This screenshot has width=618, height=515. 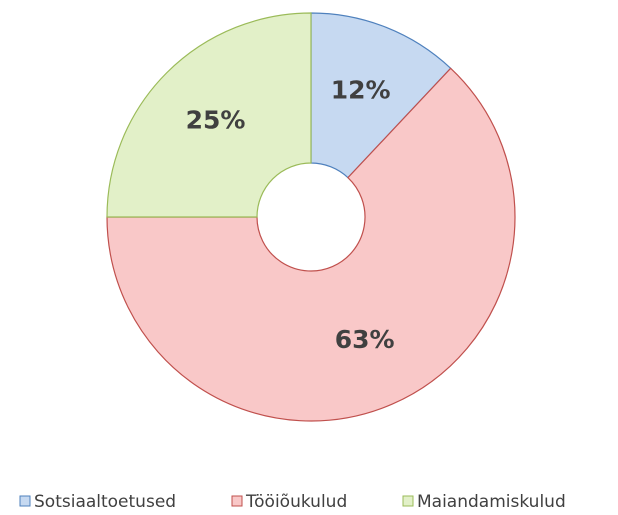 What do you see at coordinates (491, 502) in the screenshot?
I see `legend-label: Maiandamiskulud` at bounding box center [491, 502].